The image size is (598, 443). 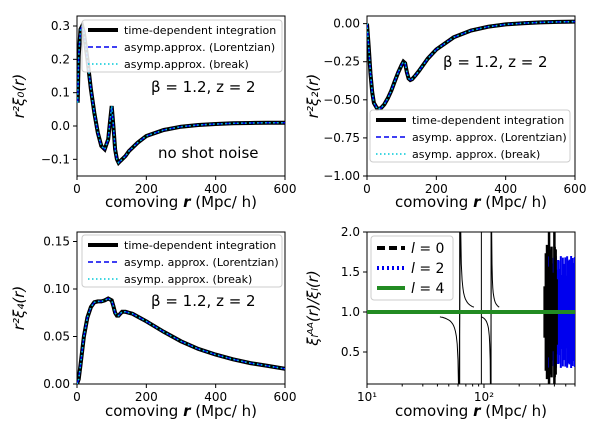 I want to click on y-tick-label: 1.0, so click(x=350, y=312).